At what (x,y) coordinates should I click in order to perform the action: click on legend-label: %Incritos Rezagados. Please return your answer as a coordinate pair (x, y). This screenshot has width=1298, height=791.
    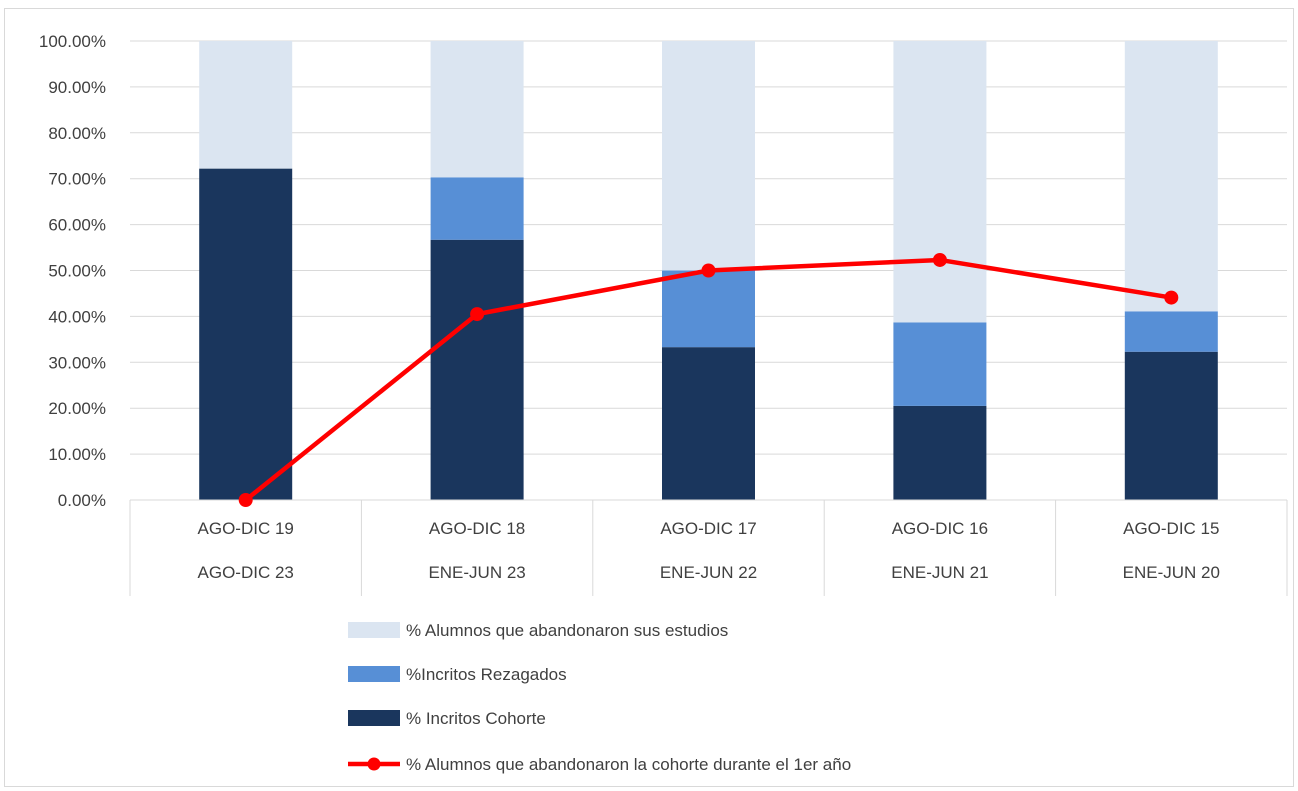
    Looking at the image, I should click on (486, 674).